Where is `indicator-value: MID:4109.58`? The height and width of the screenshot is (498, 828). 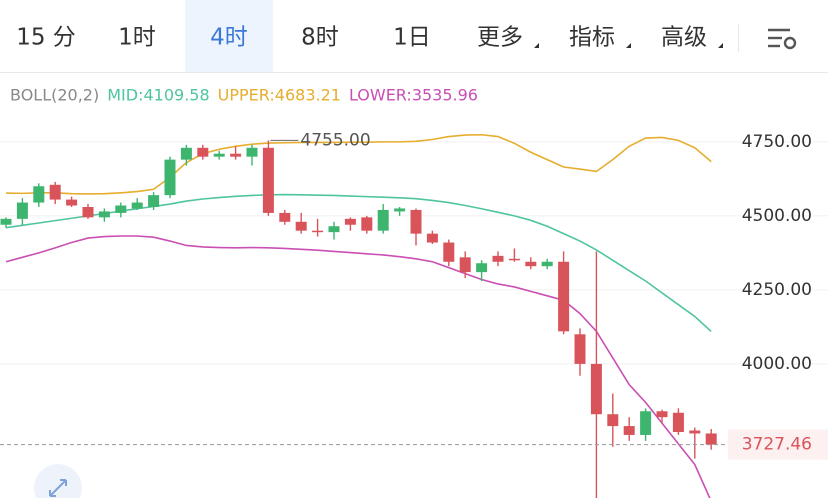 indicator-value: MID:4109.58 is located at coordinates (158, 95).